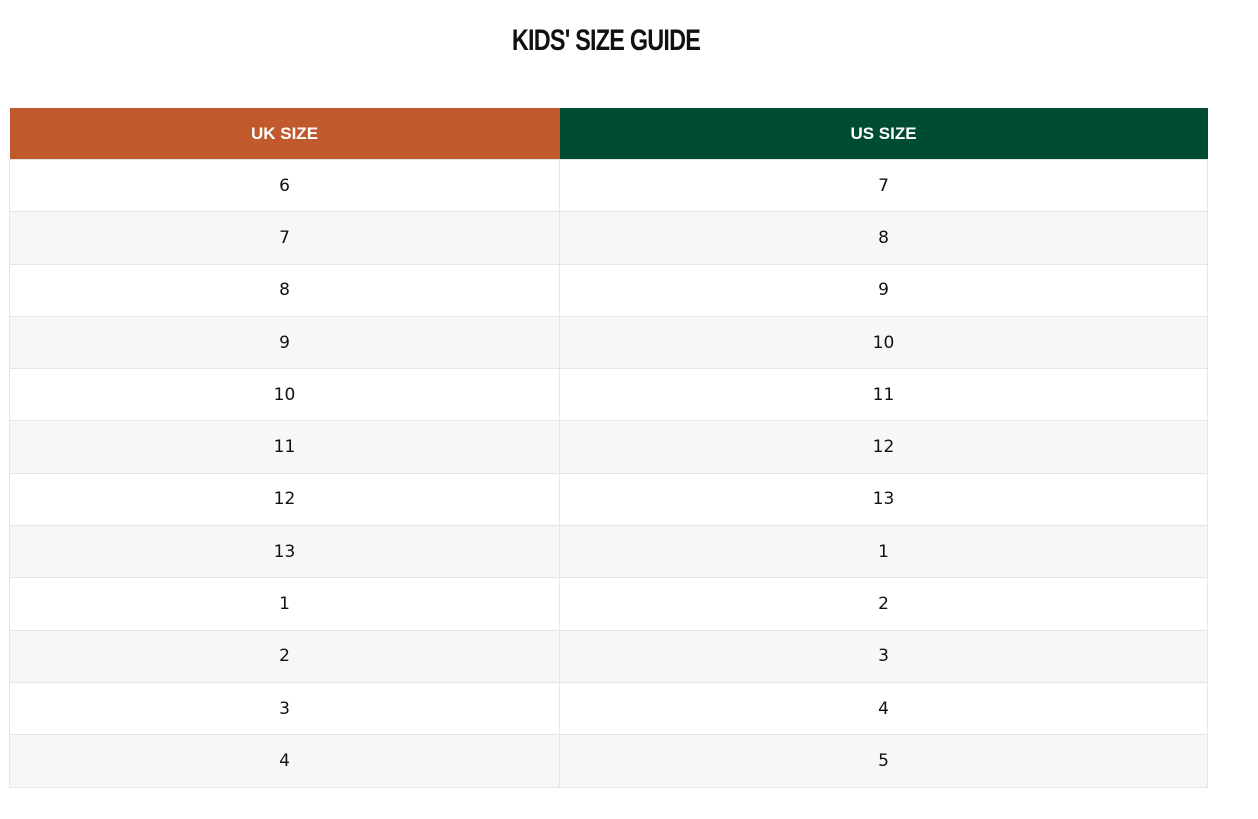 Image resolution: width=1258 pixels, height=819 pixels. I want to click on page-title: KIDS' SIZE GUIDE, so click(606, 40).